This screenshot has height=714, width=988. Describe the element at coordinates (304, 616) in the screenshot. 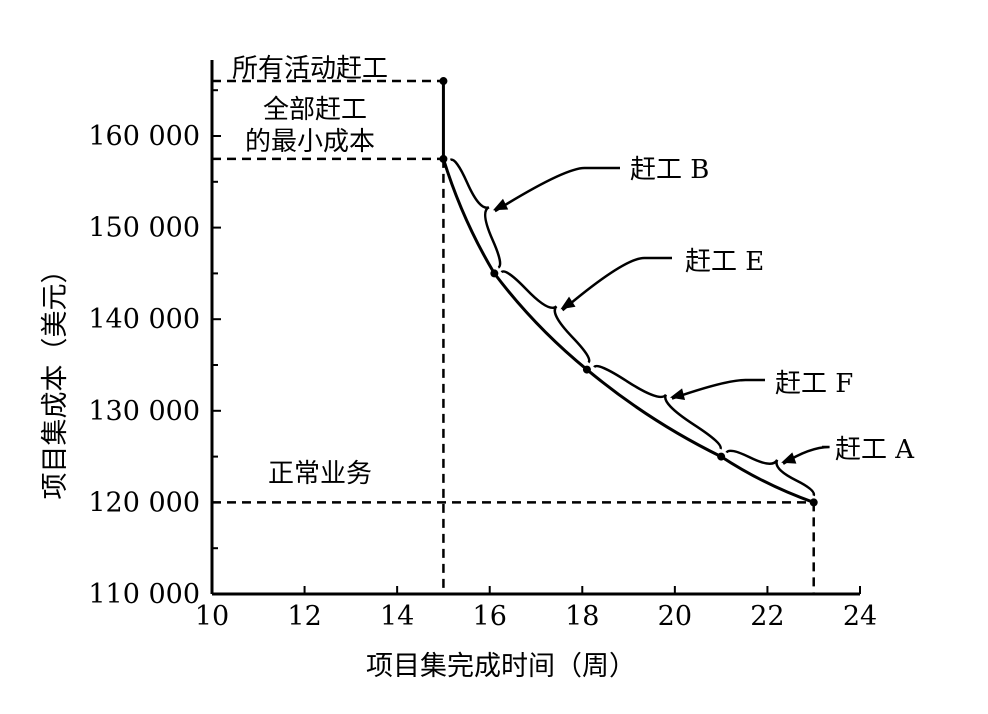

I see `x-tick-label: 12` at that location.